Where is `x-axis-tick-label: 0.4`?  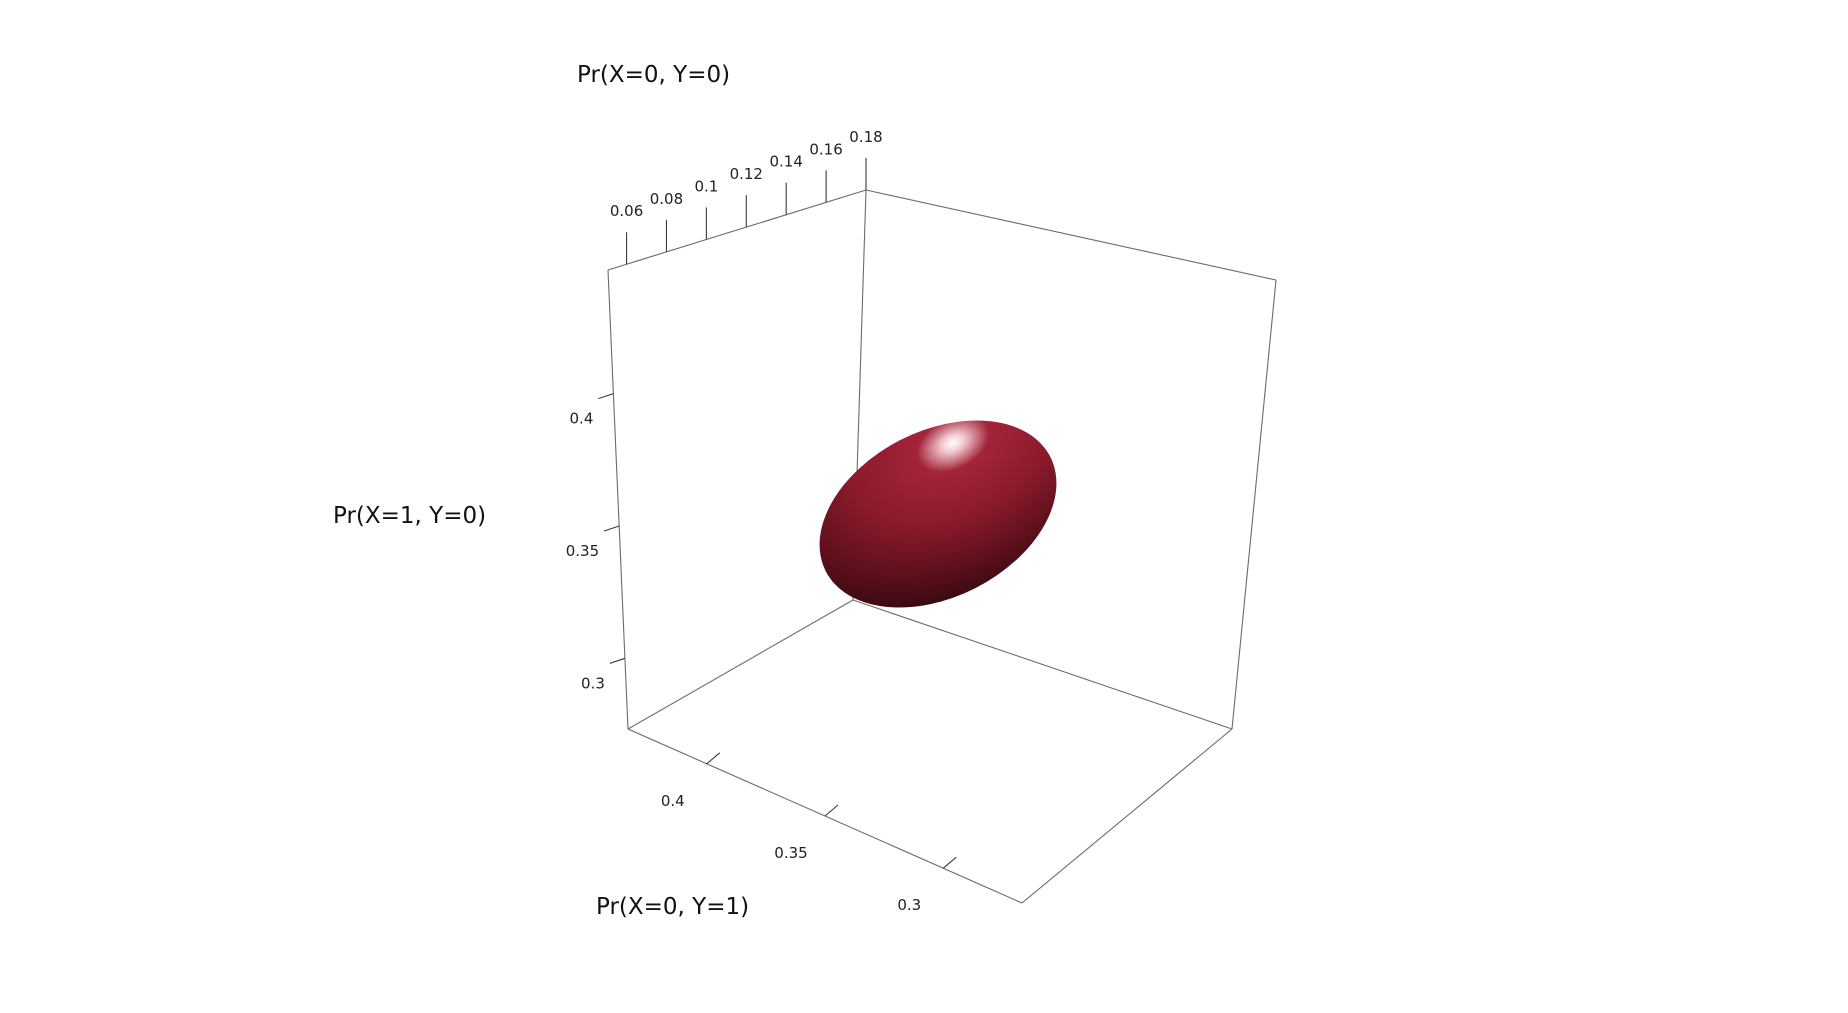
x-axis-tick-label: 0.4 is located at coordinates (673, 801).